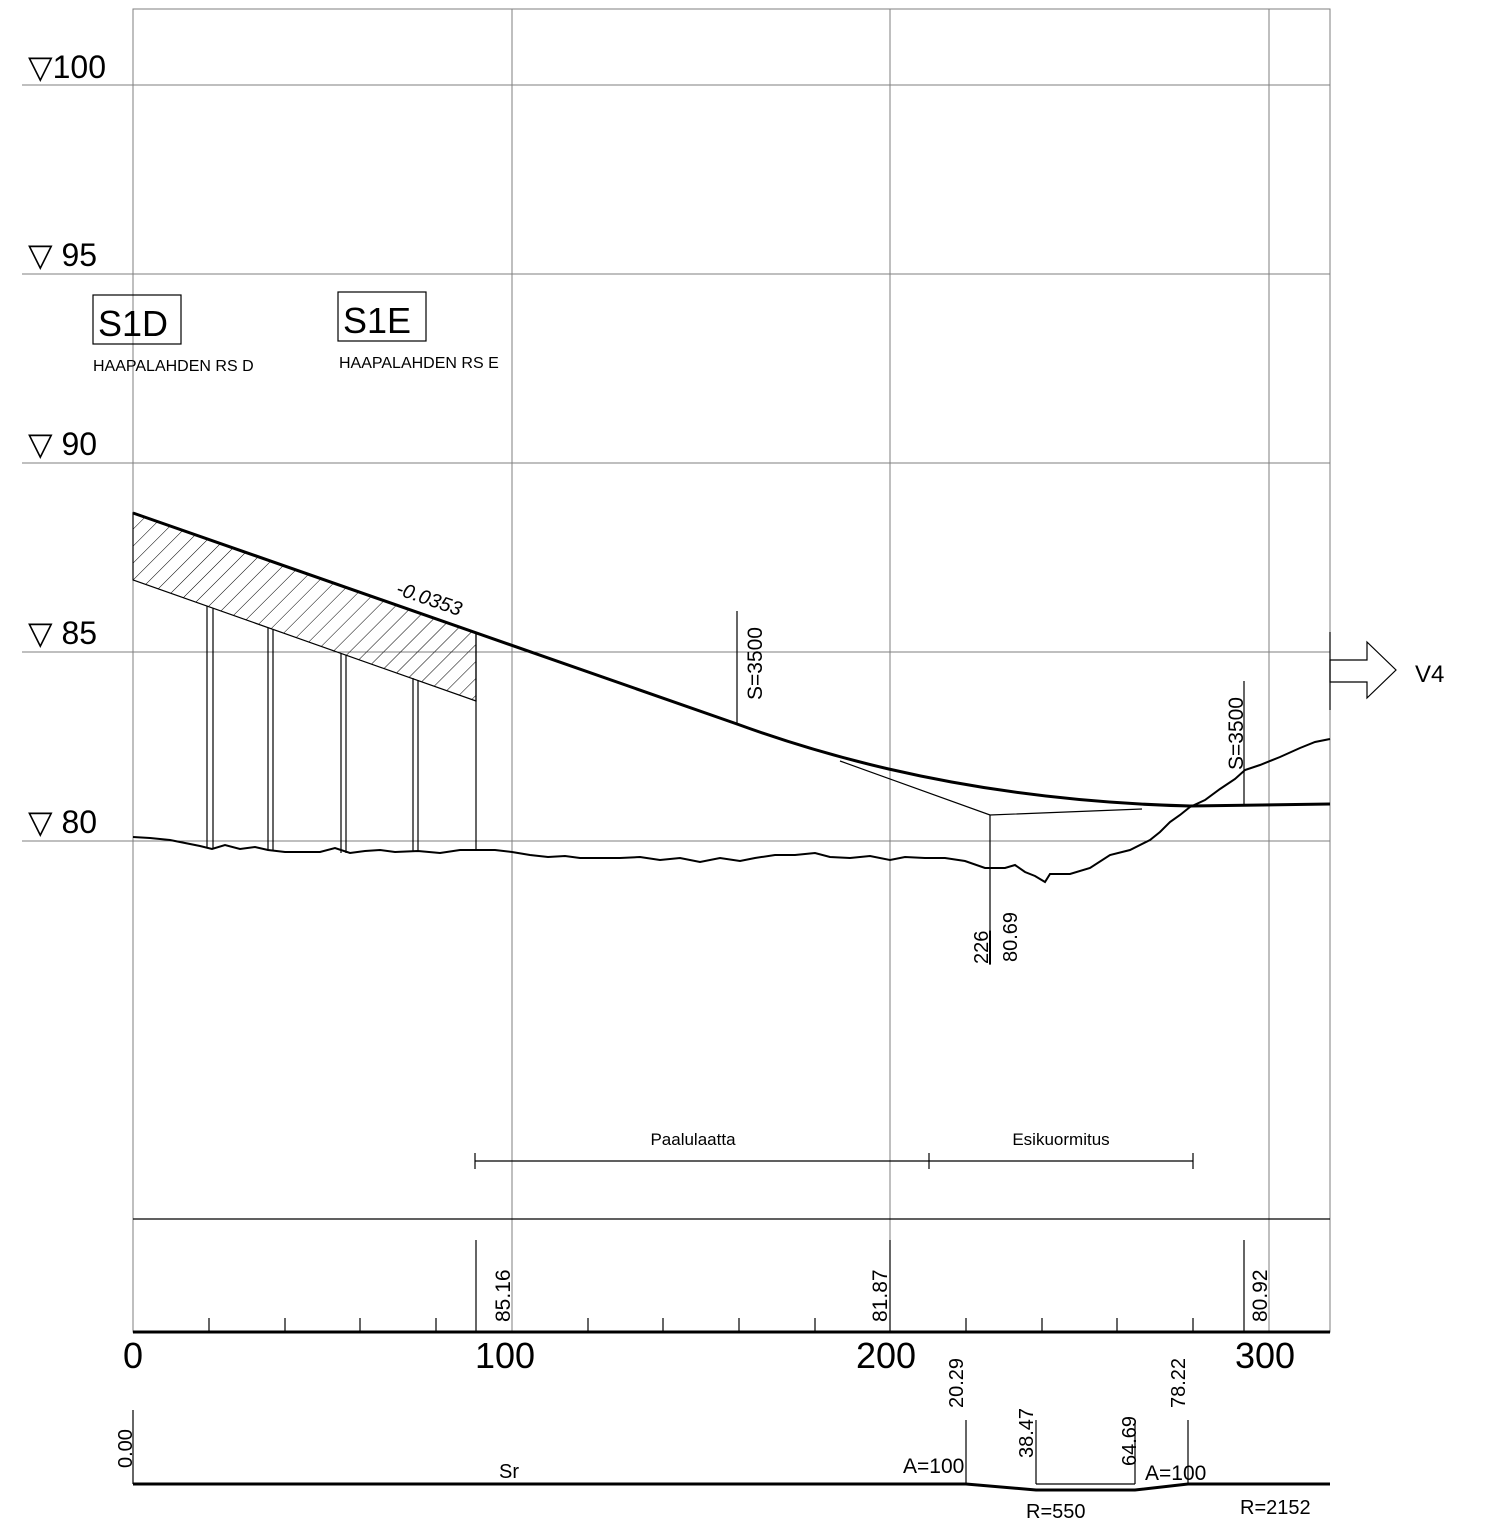 The width and height of the screenshot is (1488, 1531). Describe the element at coordinates (509, 1472) in the screenshot. I see `alignment-sr-label: Sr` at that location.